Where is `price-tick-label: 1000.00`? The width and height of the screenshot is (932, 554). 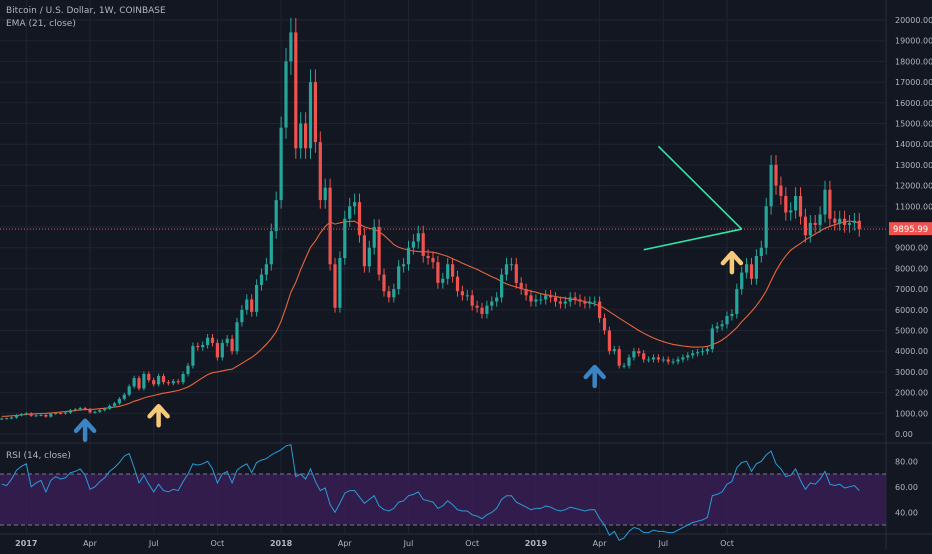 price-tick-label: 1000.00 is located at coordinates (911, 413).